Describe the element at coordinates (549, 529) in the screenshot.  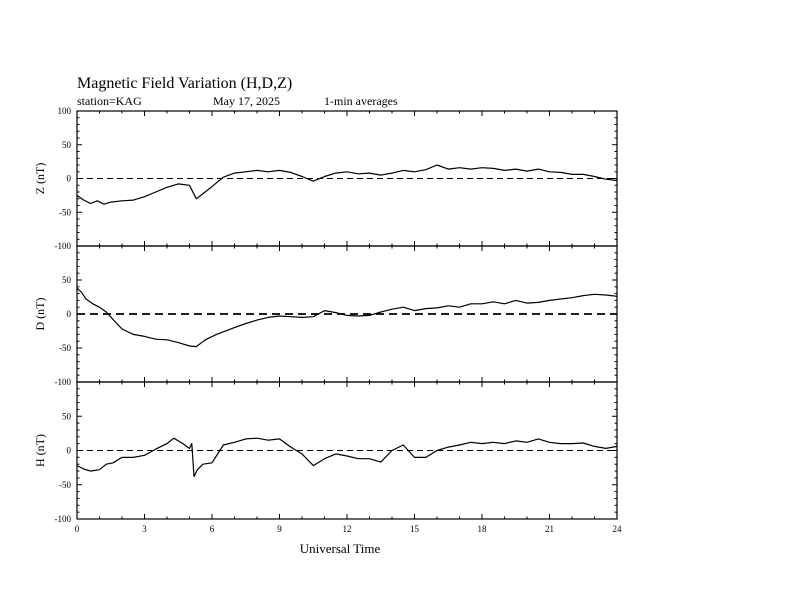
I see `x-tick-label: 21` at that location.